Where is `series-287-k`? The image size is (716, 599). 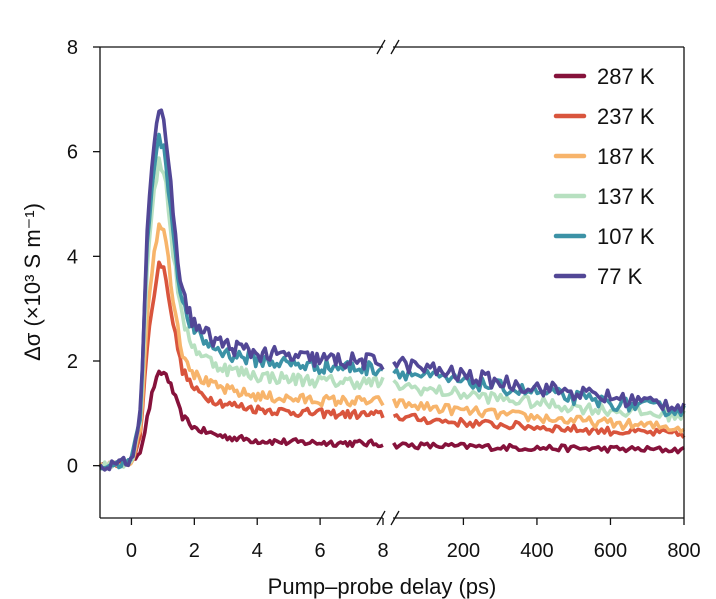 series-287-k is located at coordinates (391, 419).